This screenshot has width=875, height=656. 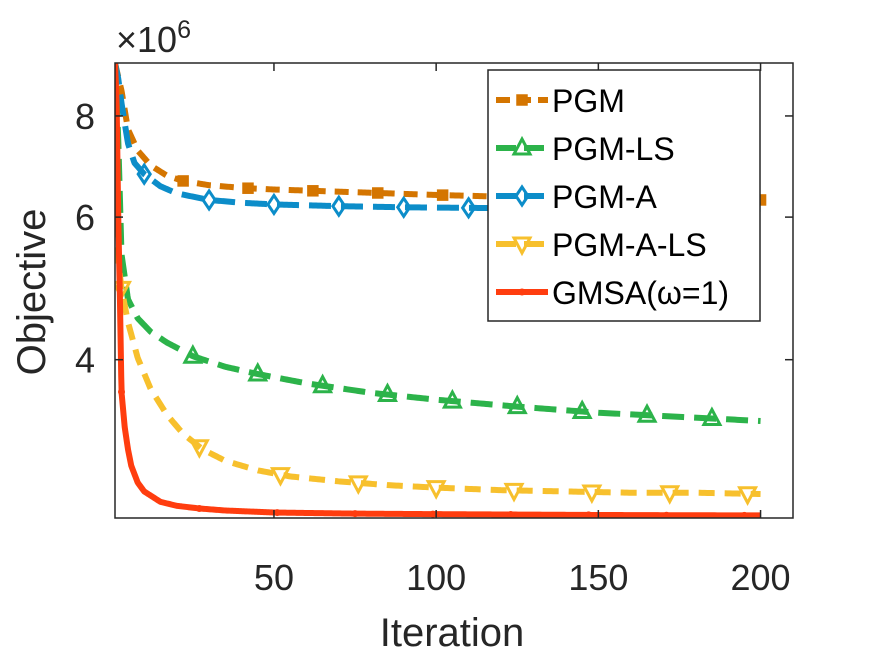 What do you see at coordinates (640, 293) in the screenshot?
I see `legend-label: GMSA(ω=1)` at bounding box center [640, 293].